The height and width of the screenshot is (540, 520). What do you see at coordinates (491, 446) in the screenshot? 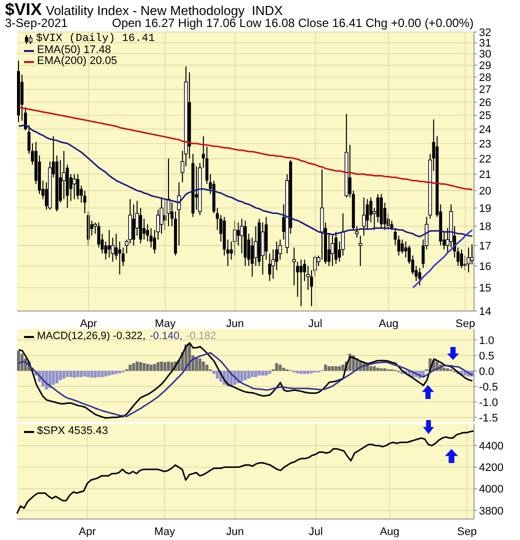
I see `y-tick-label: 4400` at bounding box center [491, 446].